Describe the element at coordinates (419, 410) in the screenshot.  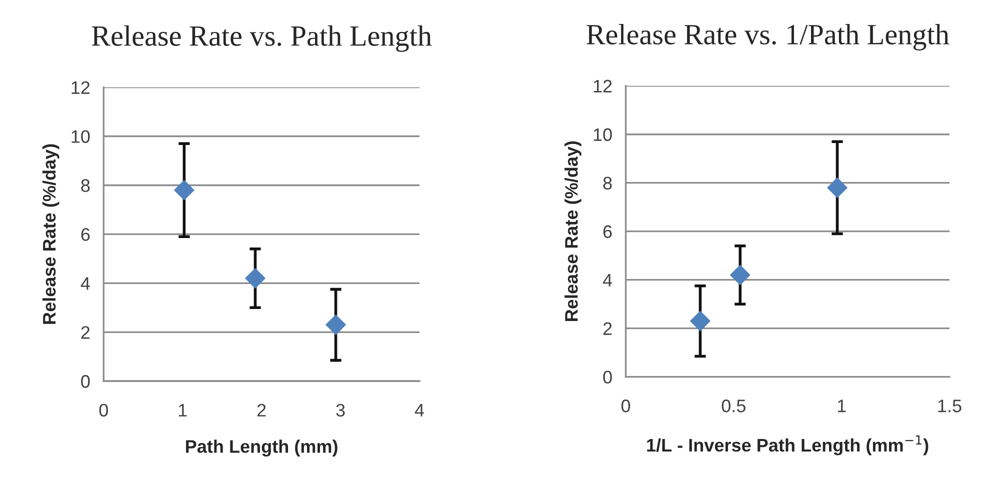
I see `x-tick-label: 4` at that location.